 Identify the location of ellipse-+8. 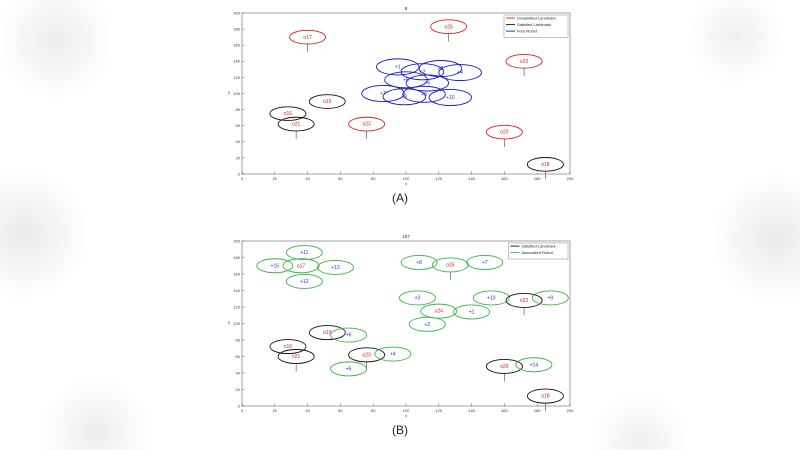
(419, 262).